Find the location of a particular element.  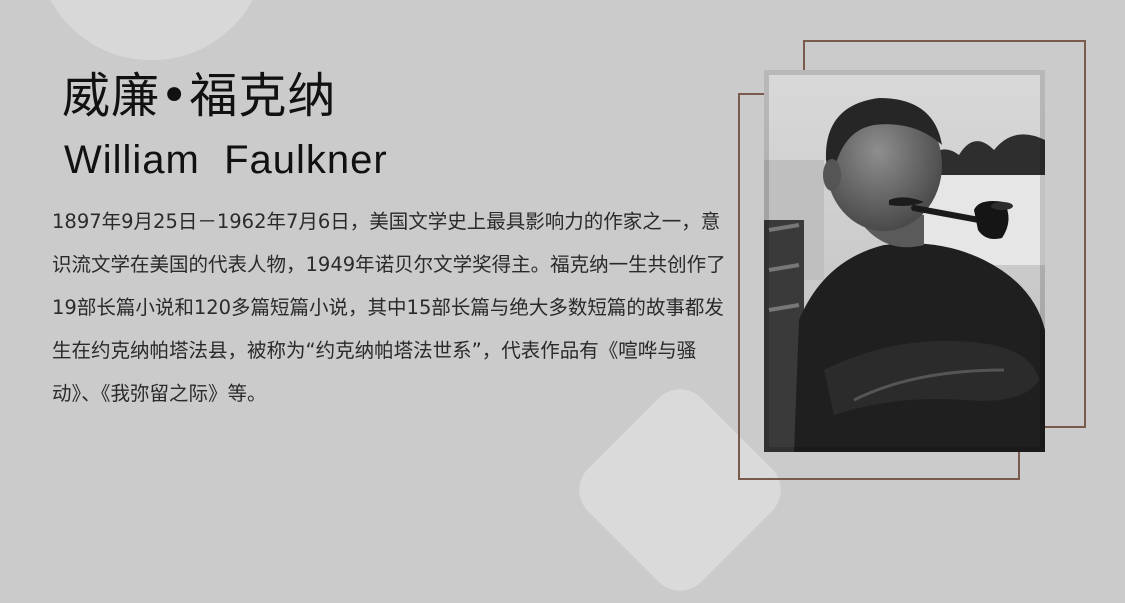

background-shape-top is located at coordinates (155, 37).